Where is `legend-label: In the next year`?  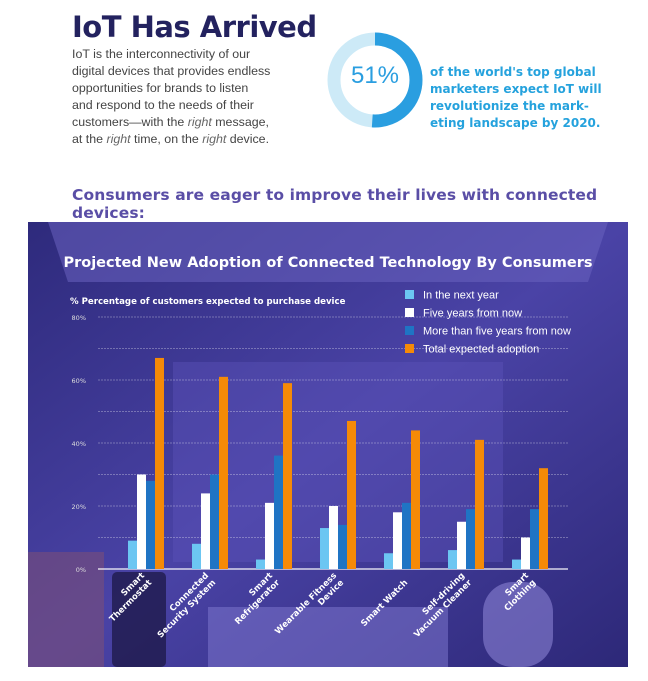
legend-label: In the next year is located at coordinates (461, 296).